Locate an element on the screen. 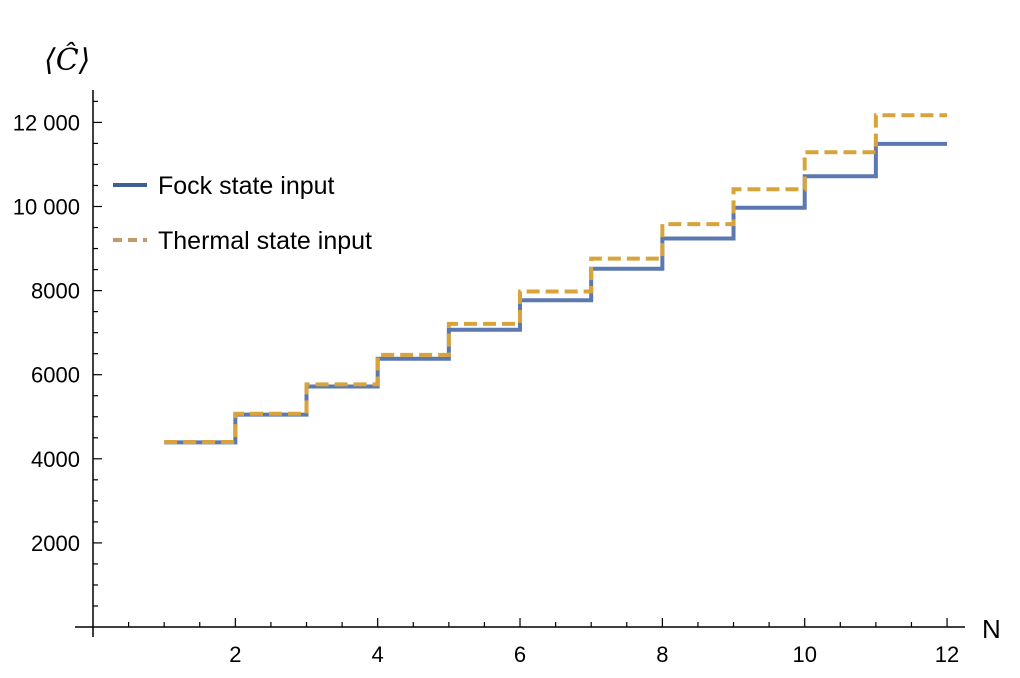  y-tick-label: 12 000 is located at coordinates (46, 122).